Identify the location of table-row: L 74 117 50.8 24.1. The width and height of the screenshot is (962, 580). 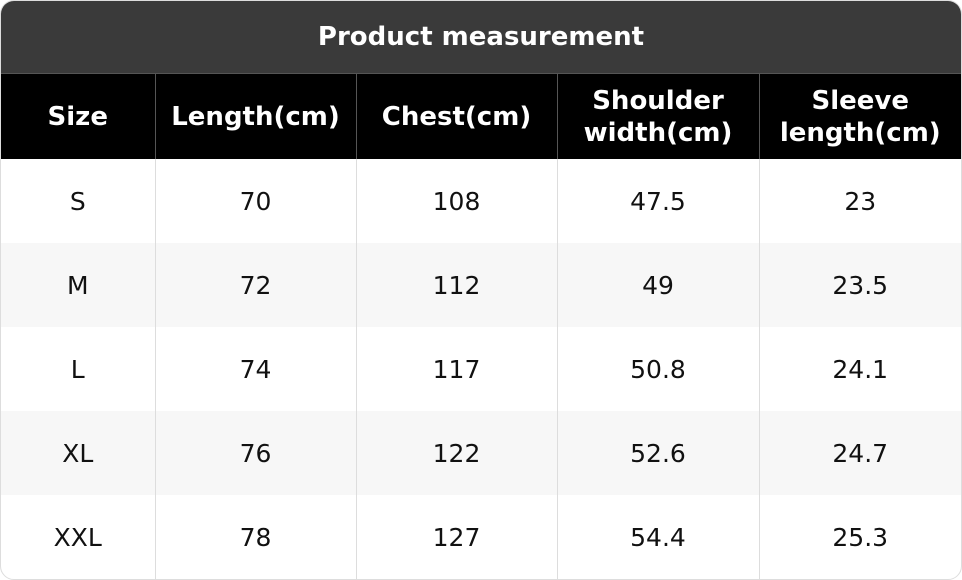
(481, 369).